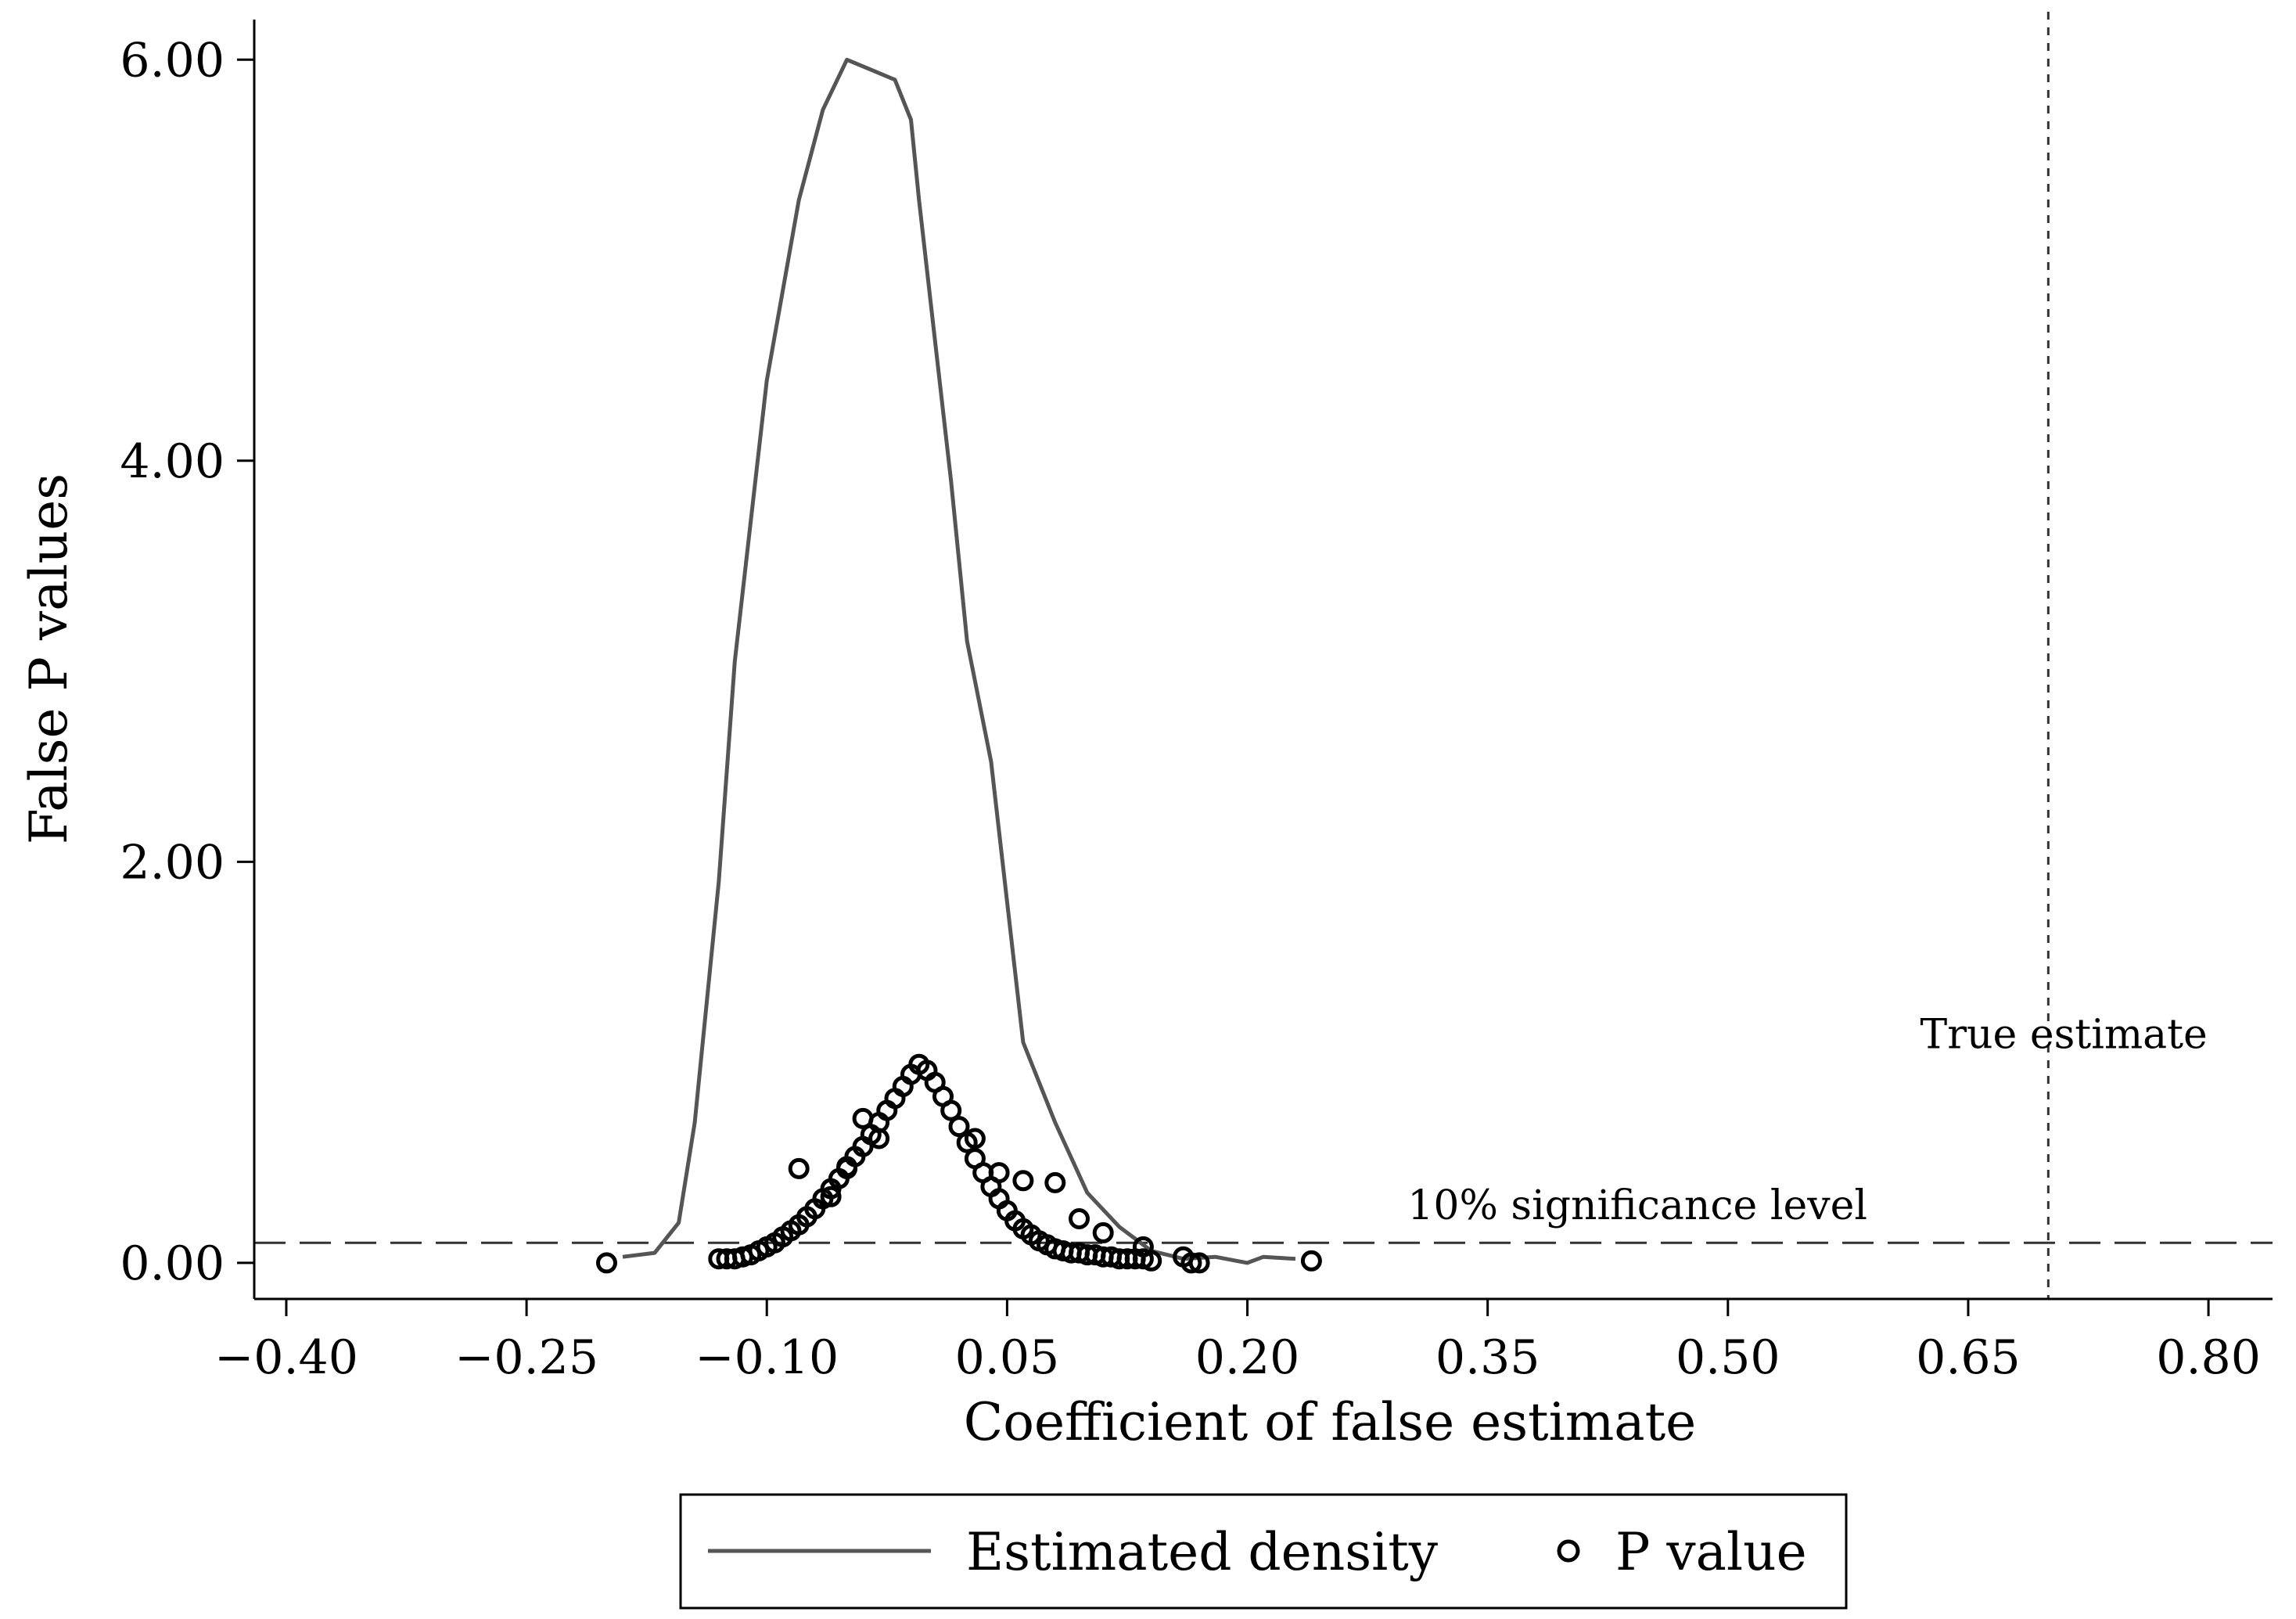  Describe the element at coordinates (173, 60) in the screenshot. I see `y-tick-label: 6.00` at that location.